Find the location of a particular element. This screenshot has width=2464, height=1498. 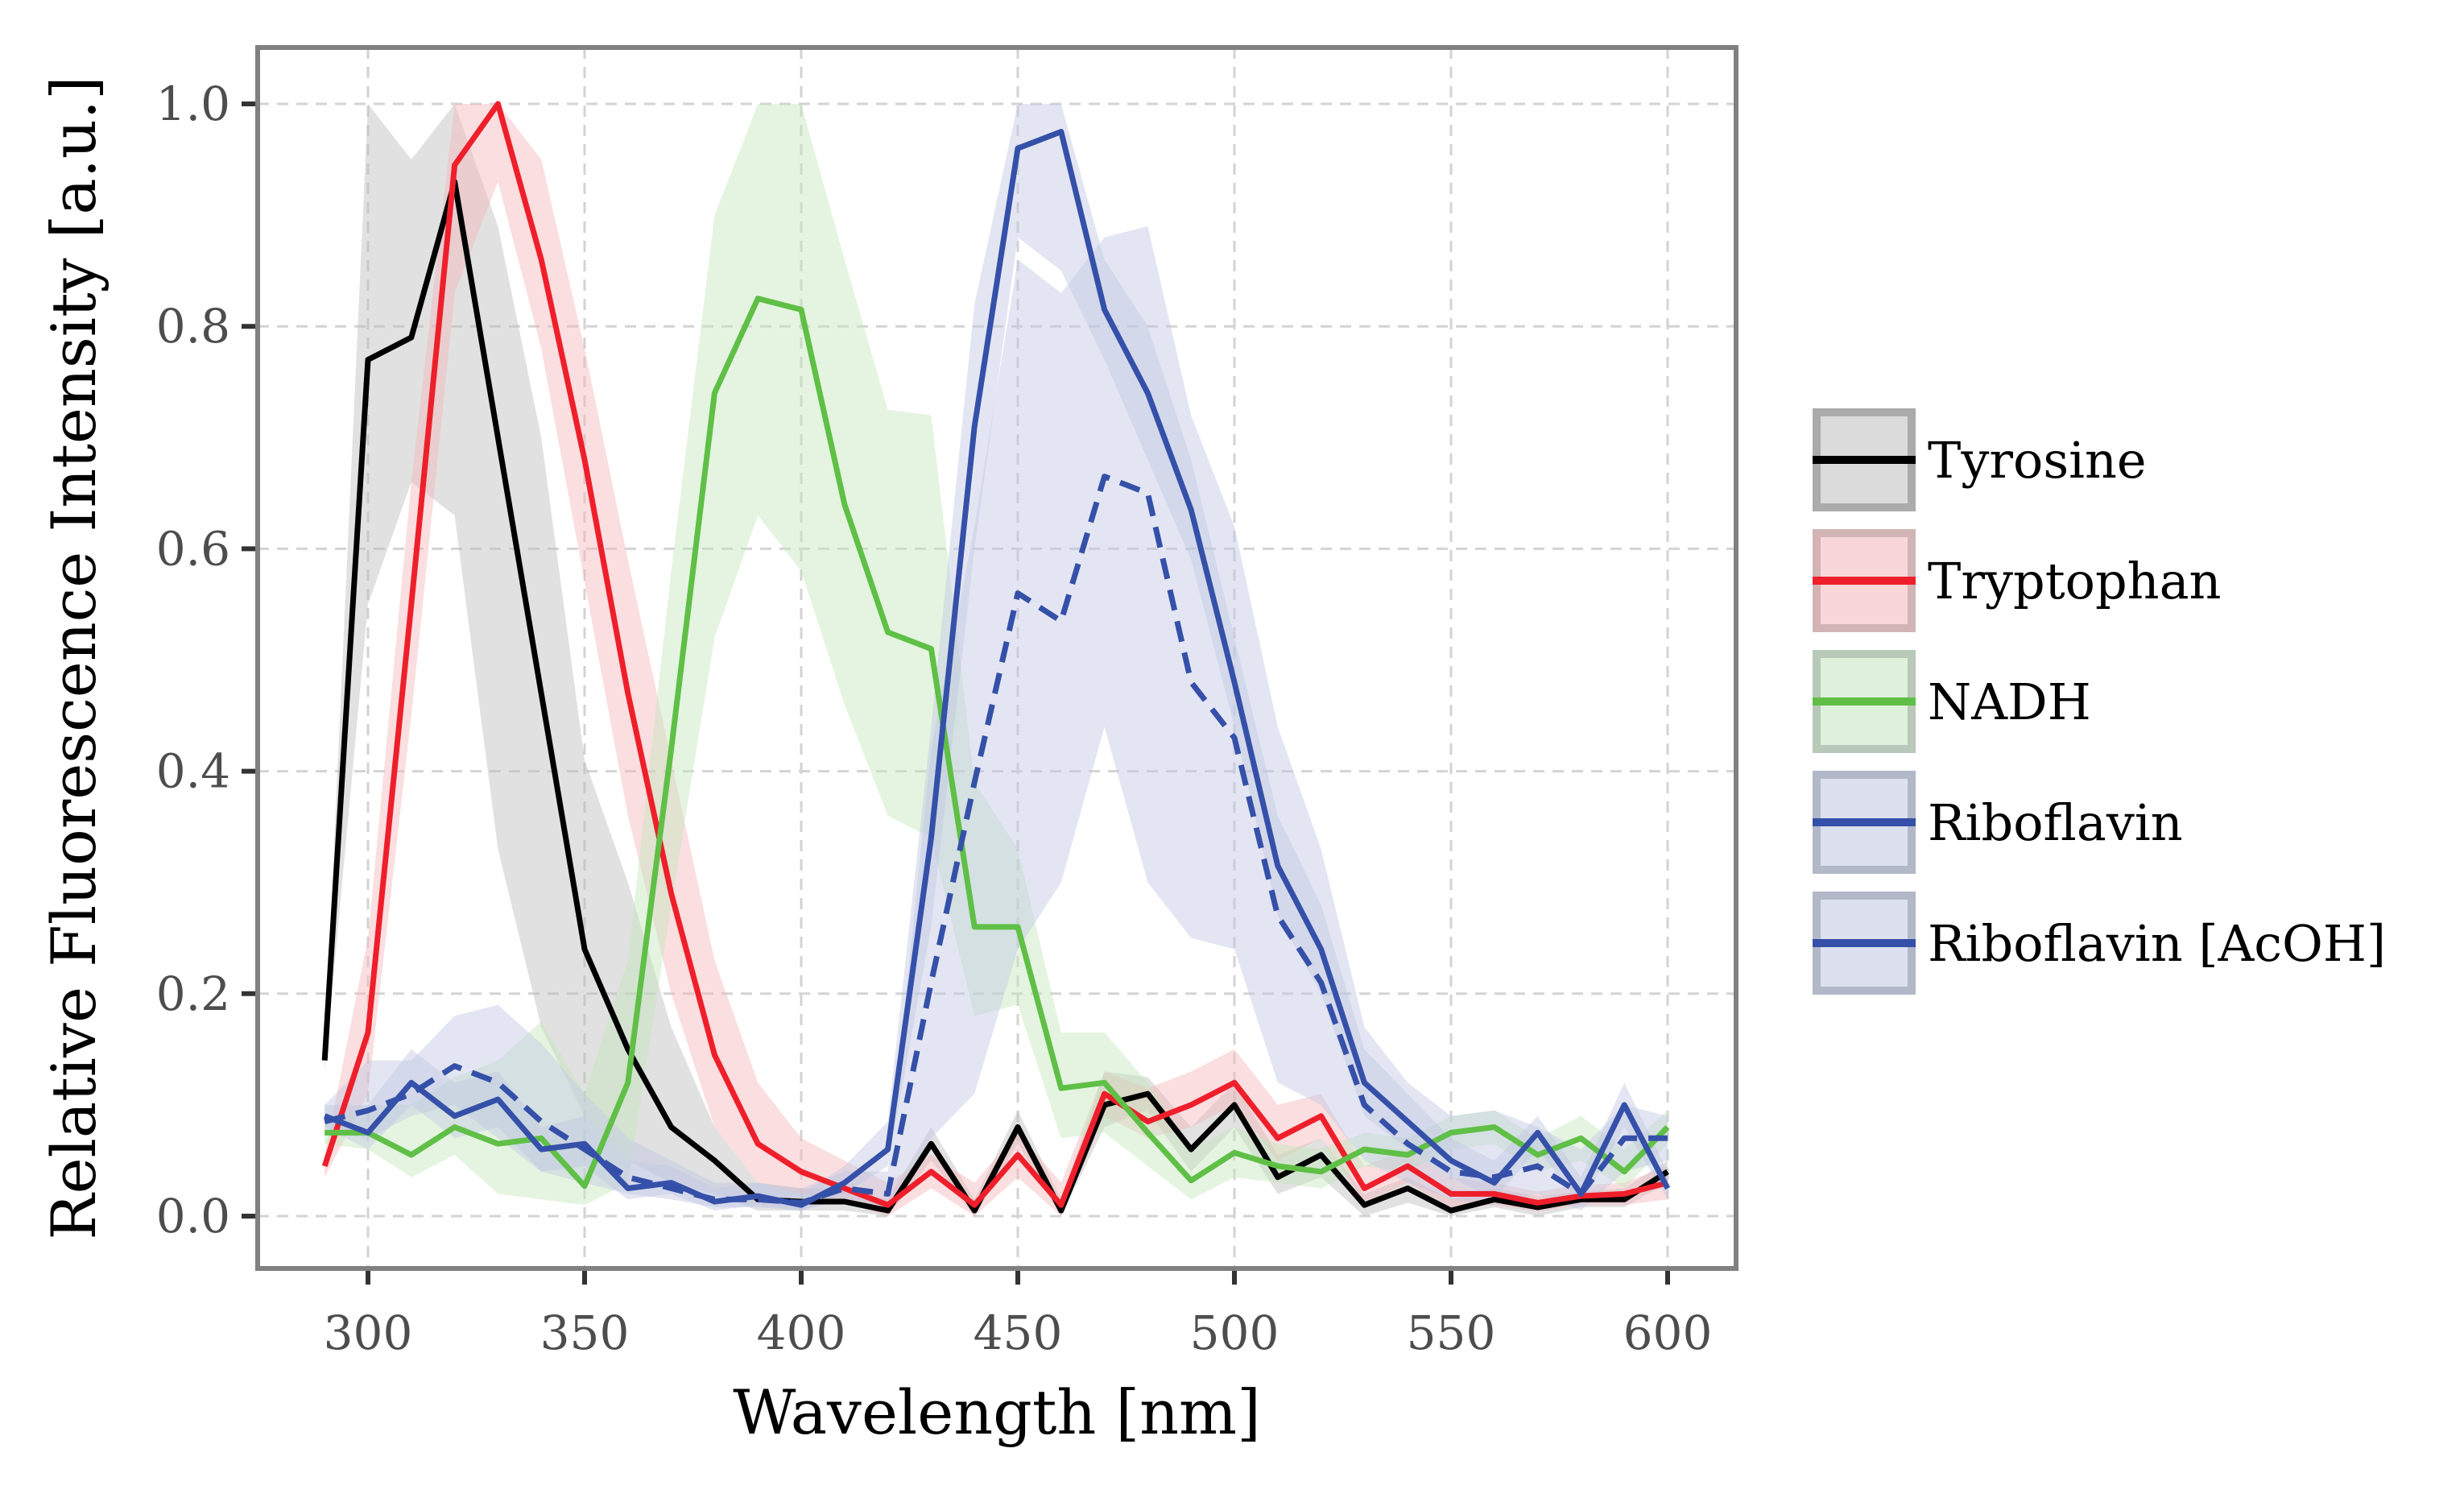

legend-item: Tryptophan is located at coordinates (2017, 580).